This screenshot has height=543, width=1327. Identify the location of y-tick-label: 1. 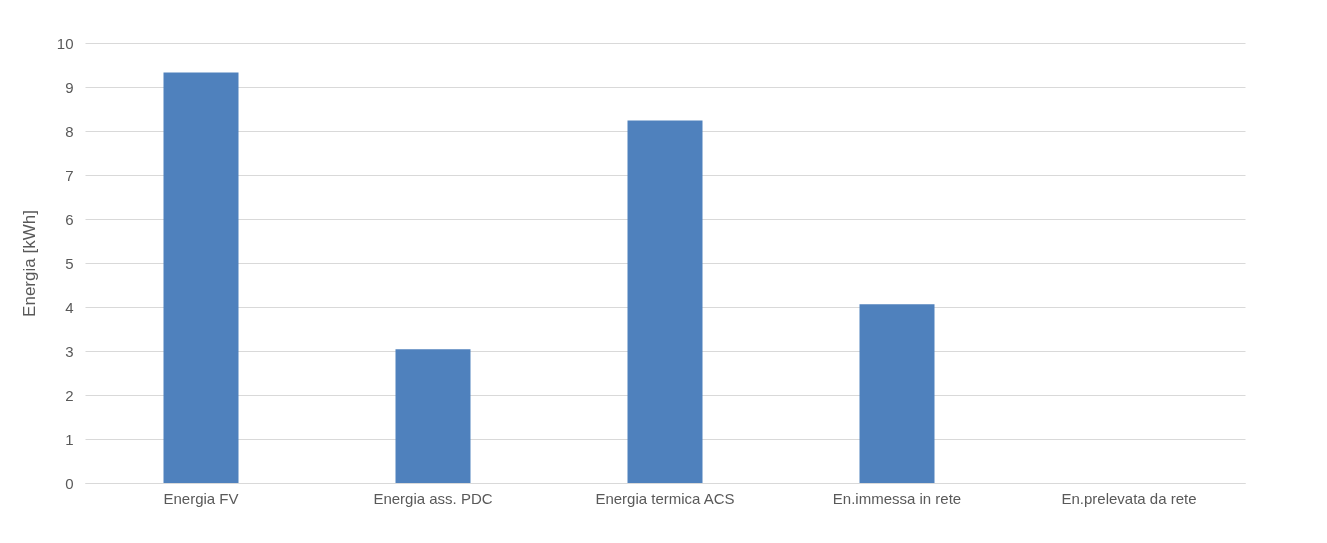
(69, 439).